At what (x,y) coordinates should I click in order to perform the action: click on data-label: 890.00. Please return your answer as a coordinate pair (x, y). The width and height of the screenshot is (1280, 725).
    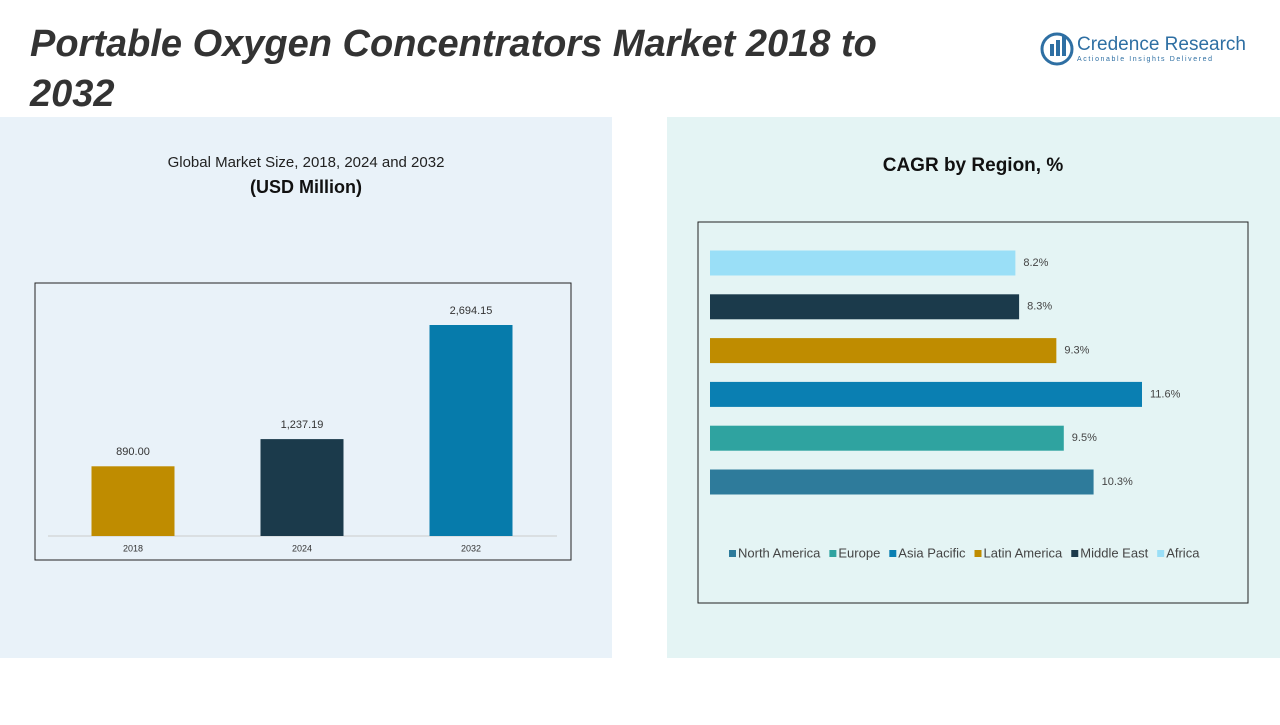
    Looking at the image, I should click on (133, 452).